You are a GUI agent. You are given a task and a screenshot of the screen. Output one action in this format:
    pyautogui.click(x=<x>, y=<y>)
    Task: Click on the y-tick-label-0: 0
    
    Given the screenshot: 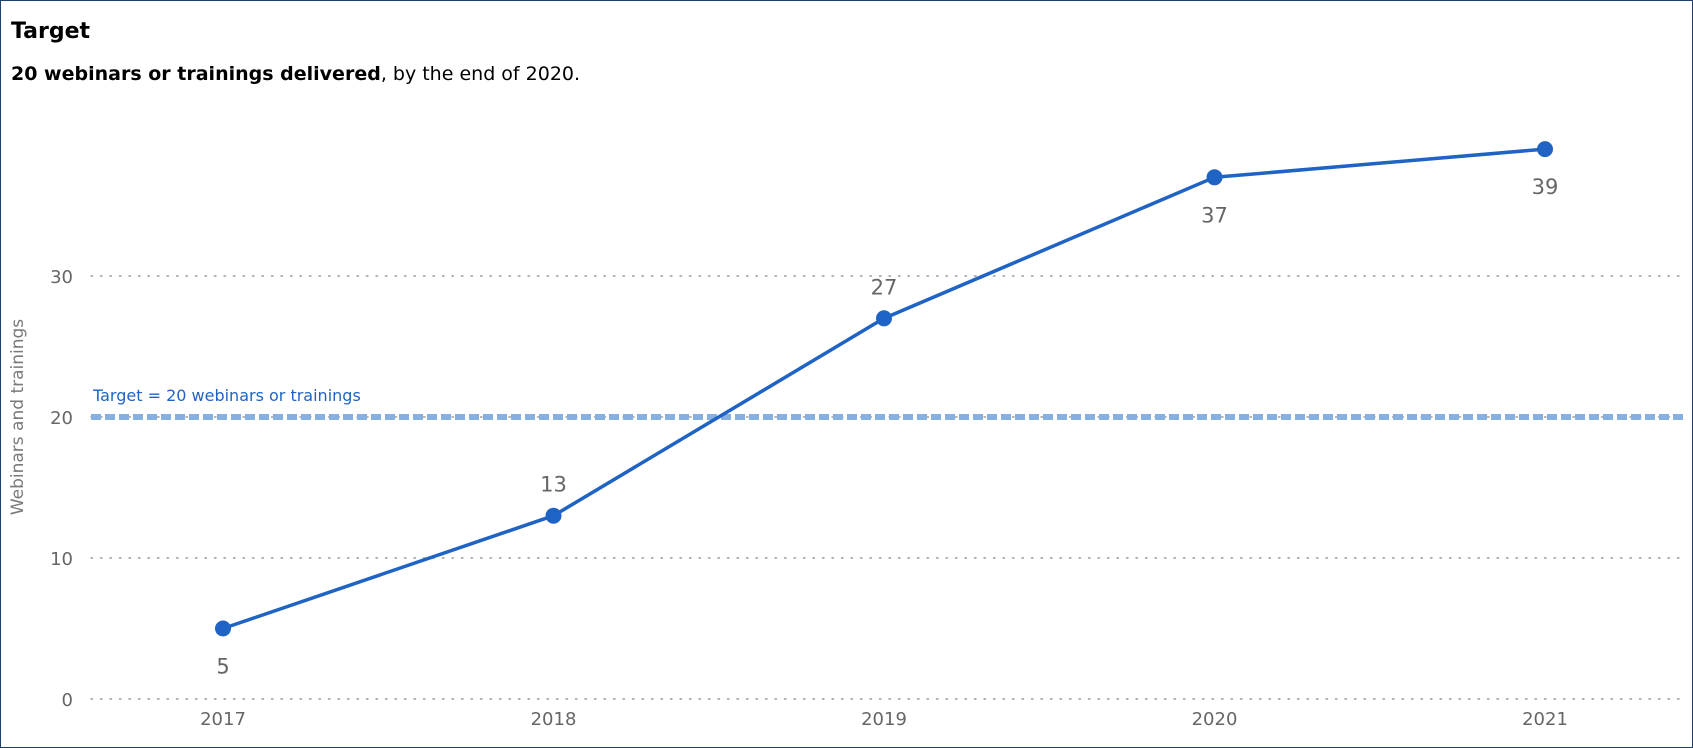 What is the action you would take?
    pyautogui.click(x=67, y=700)
    